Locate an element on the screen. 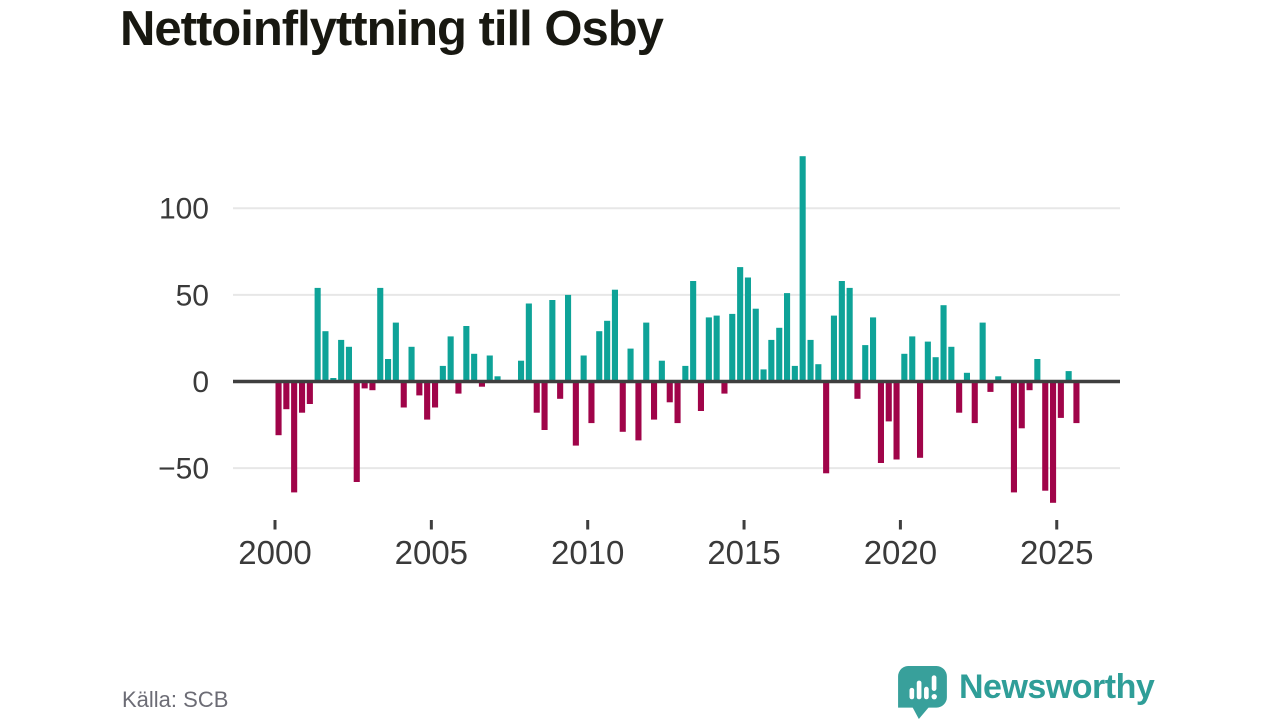 Image resolution: width=1280 pixels, height=720 pixels. chart-title: Nettoinflyttning till Osby is located at coordinates (392, 29).